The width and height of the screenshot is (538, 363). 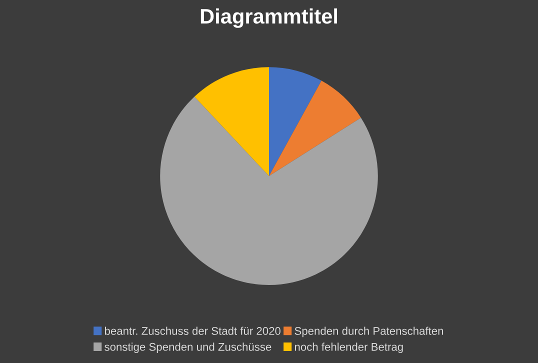 What do you see at coordinates (268, 18) in the screenshot?
I see `chart-title: Diagrammtitel` at bounding box center [268, 18].